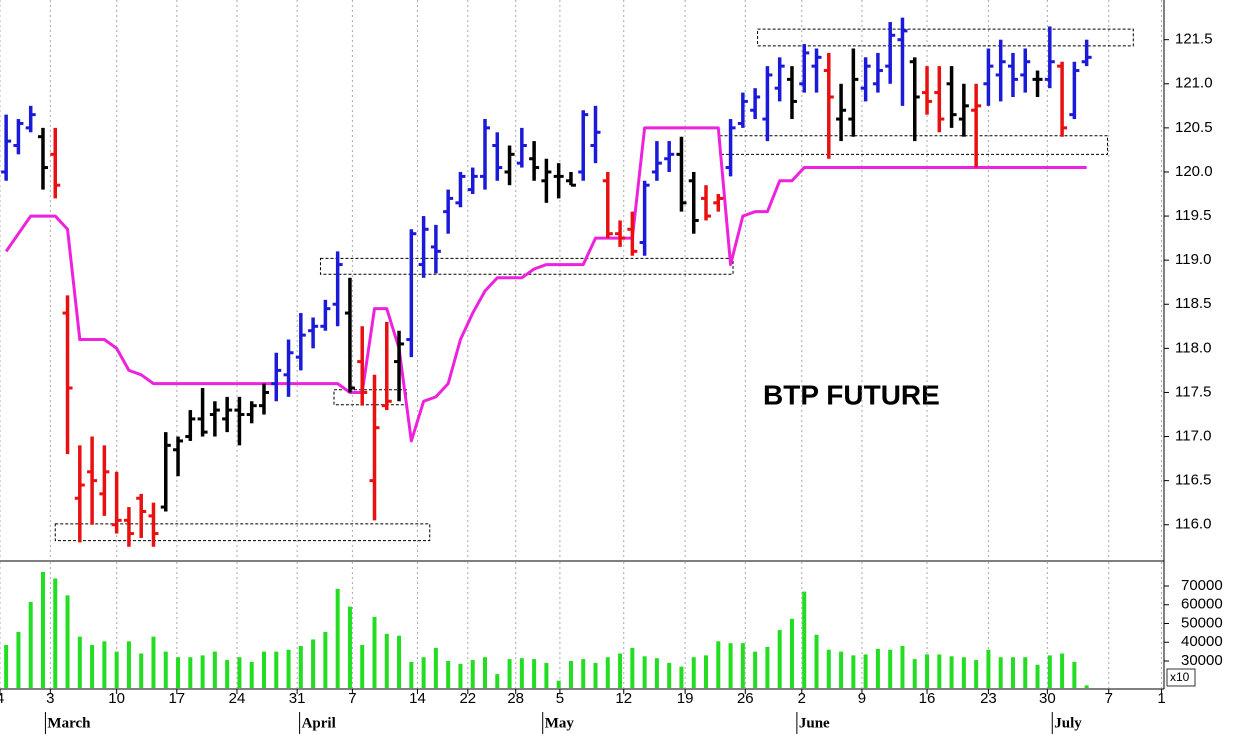 The width and height of the screenshot is (1236, 734). What do you see at coordinates (814, 723) in the screenshot?
I see `month-label: June` at bounding box center [814, 723].